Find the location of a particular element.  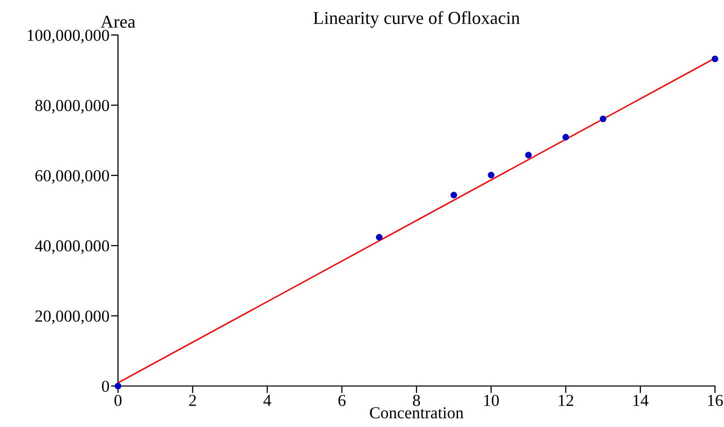

y-tick-label: 60,000,000 is located at coordinates (72, 177).